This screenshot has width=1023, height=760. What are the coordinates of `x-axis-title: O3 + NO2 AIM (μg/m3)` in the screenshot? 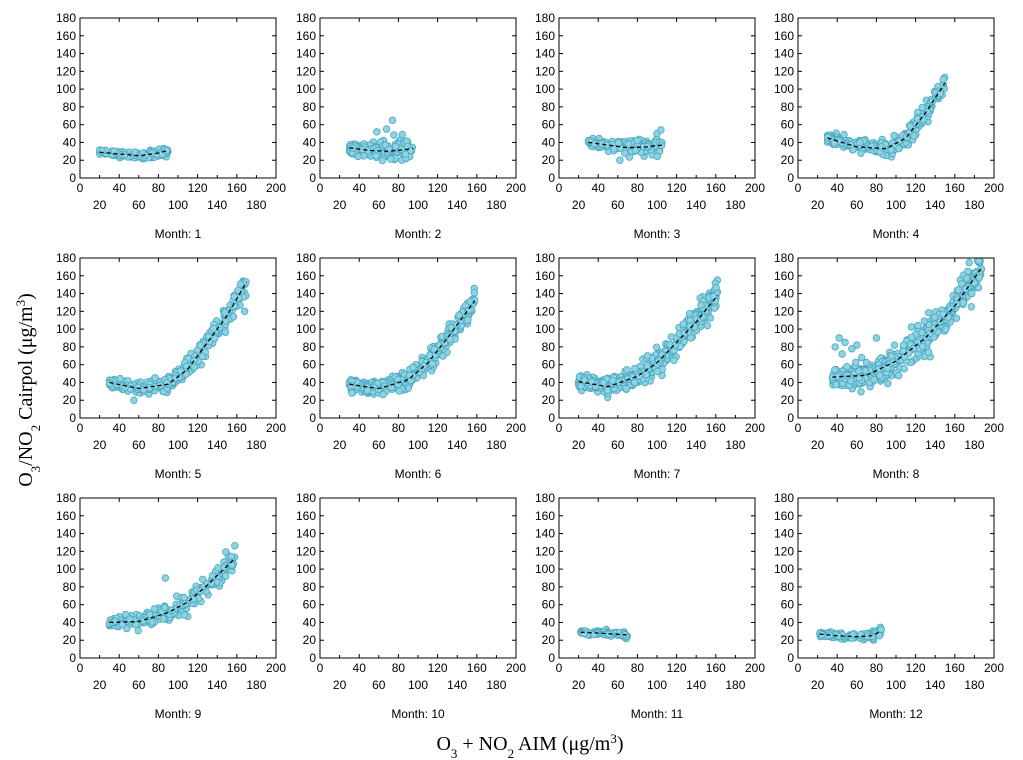 It's located at (529, 745).